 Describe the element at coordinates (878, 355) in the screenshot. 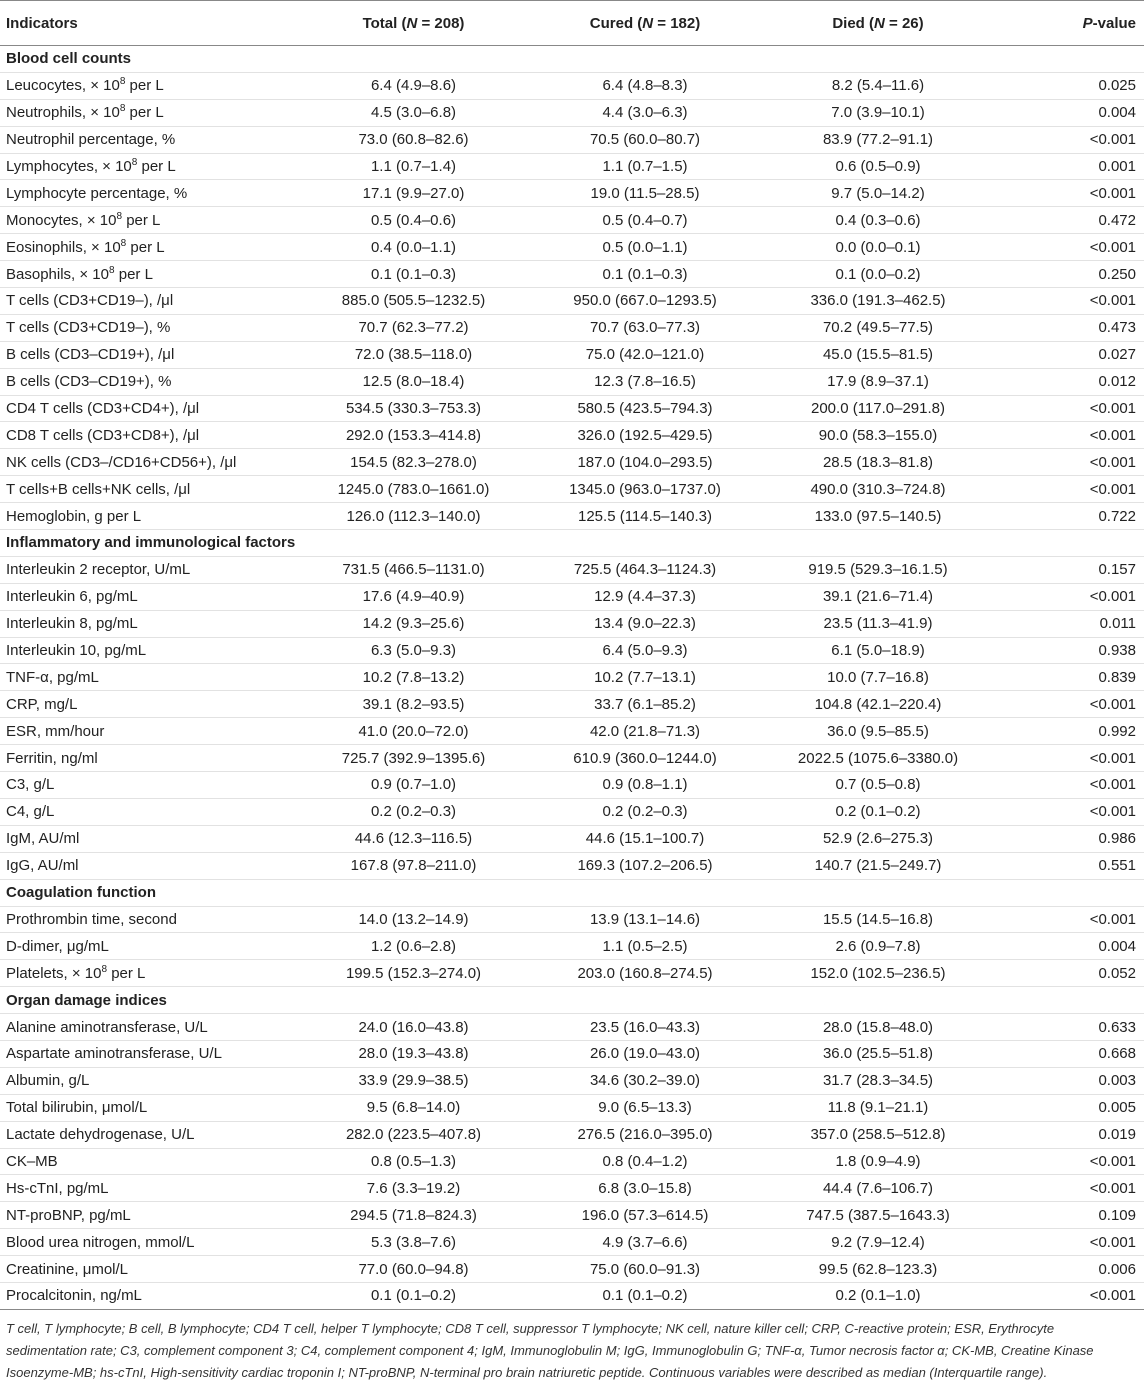

I see `cell-text: 45.0 (15.5–81.5)` at that location.